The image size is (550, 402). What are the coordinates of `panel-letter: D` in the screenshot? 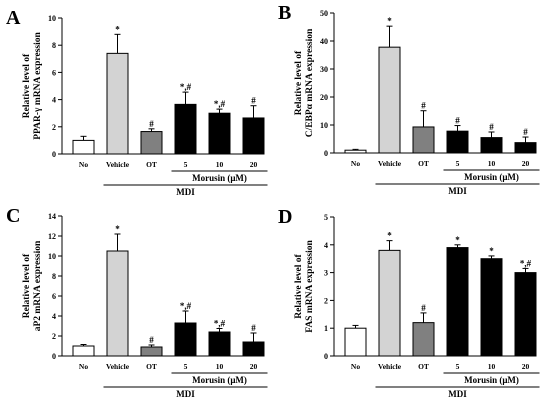 It's located at (285, 217).